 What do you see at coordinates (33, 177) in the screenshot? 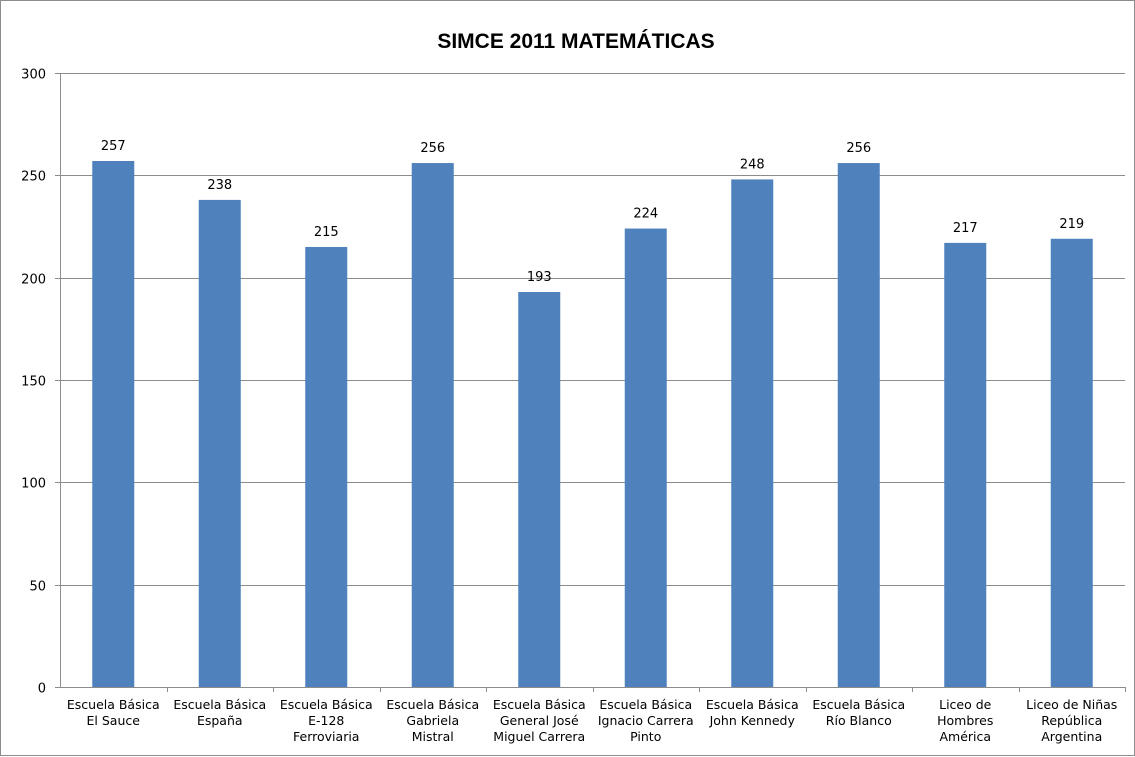
I see `y-tick-label: 250` at bounding box center [33, 177].